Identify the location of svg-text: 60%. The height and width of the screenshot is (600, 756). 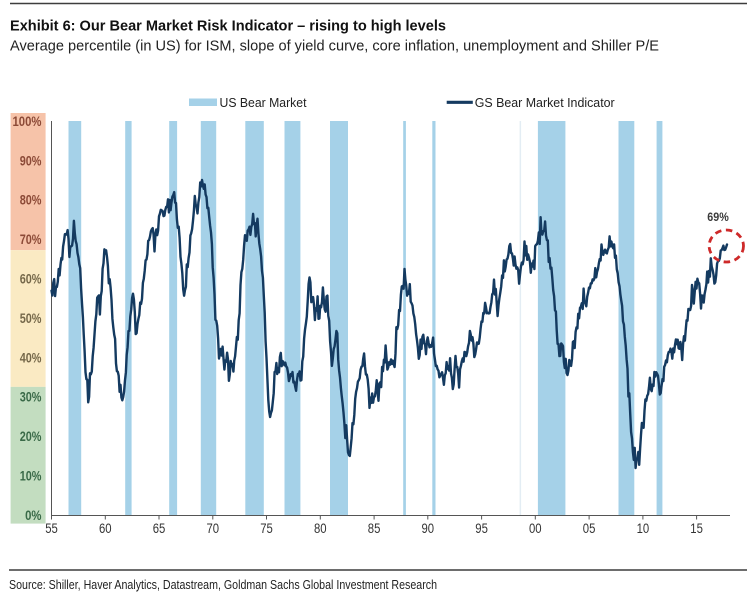
(31, 279).